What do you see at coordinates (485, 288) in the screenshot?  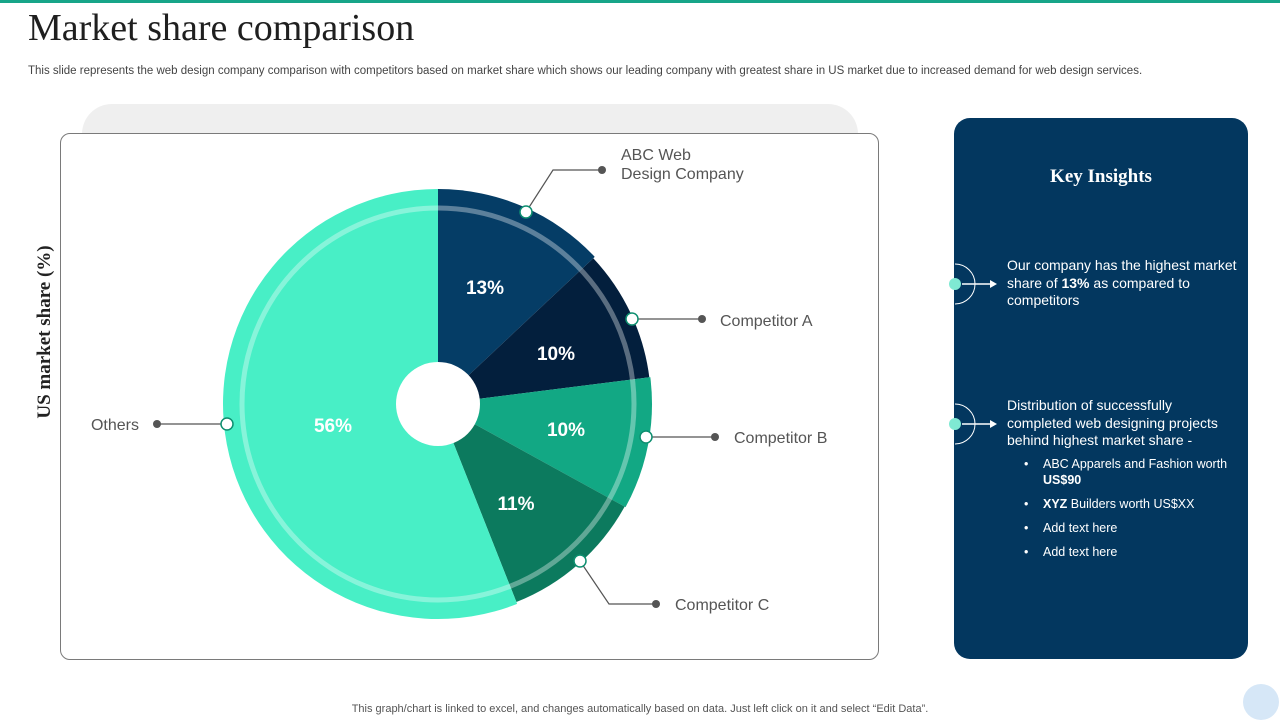 I see `data-label-abc-web-design-company: 13%` at bounding box center [485, 288].